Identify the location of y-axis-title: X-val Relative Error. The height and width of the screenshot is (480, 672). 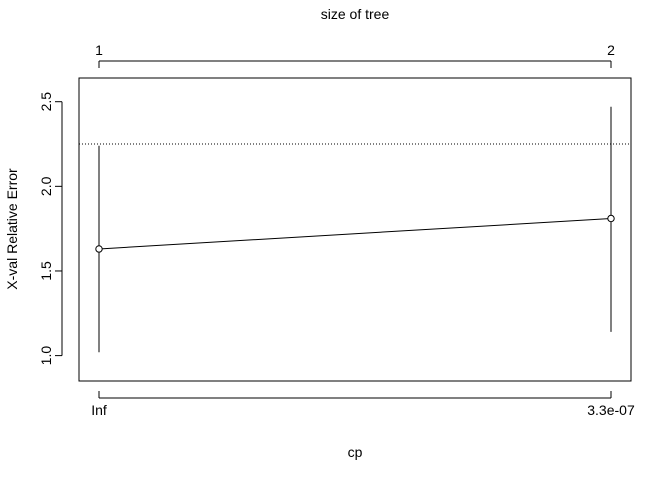
(12, 229).